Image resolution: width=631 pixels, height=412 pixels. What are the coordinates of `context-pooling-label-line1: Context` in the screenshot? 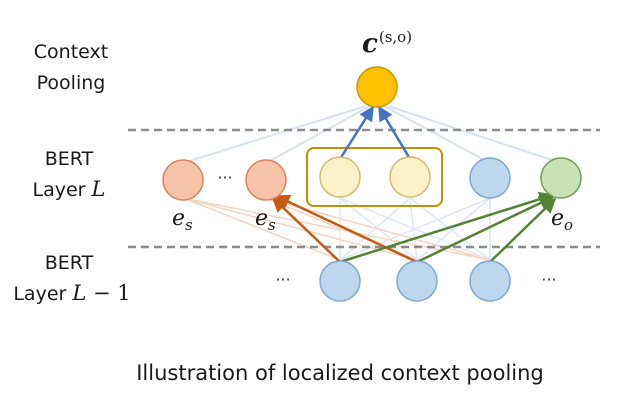 It's located at (71, 52).